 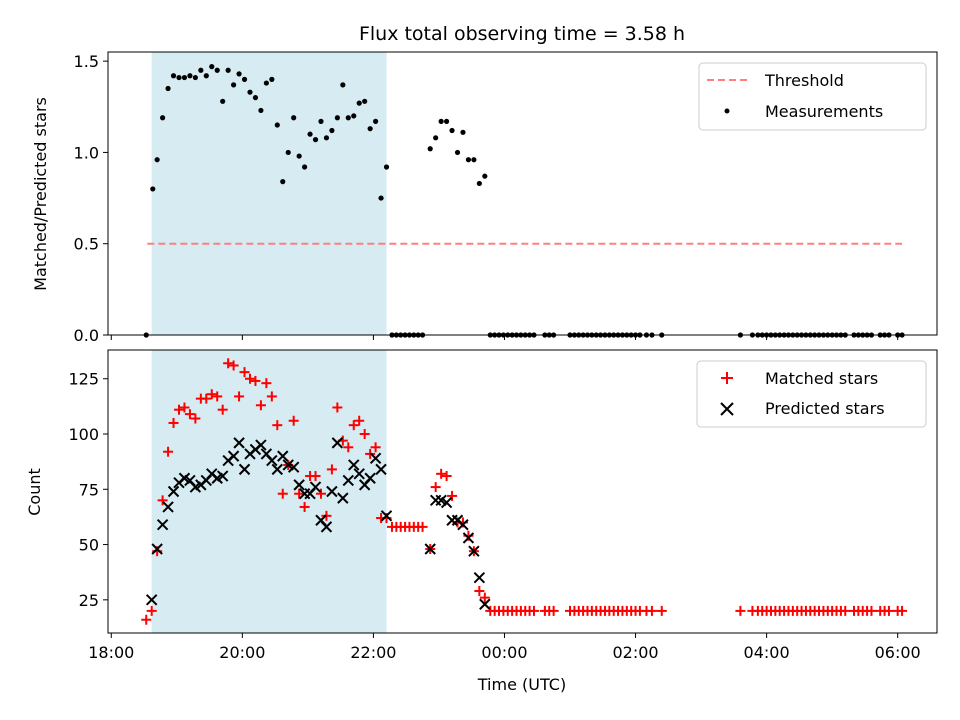 I want to click on bottom-y-ticks: 25 50 75 100 125, so click(x=88, y=490).